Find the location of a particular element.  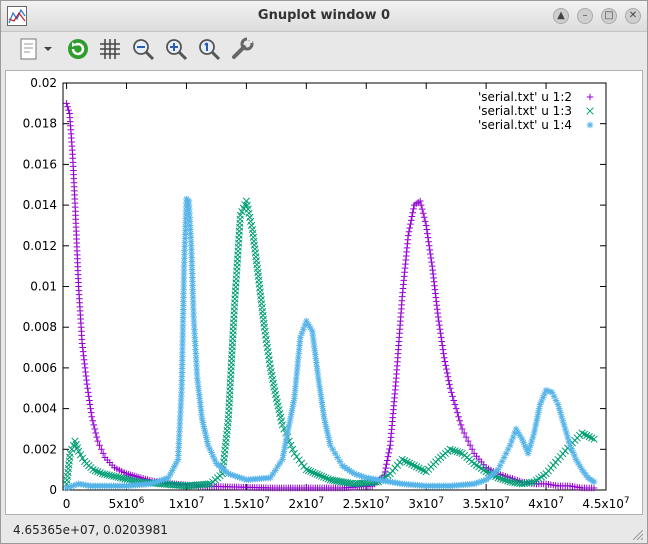

zoom-in-icon is located at coordinates (177, 50).